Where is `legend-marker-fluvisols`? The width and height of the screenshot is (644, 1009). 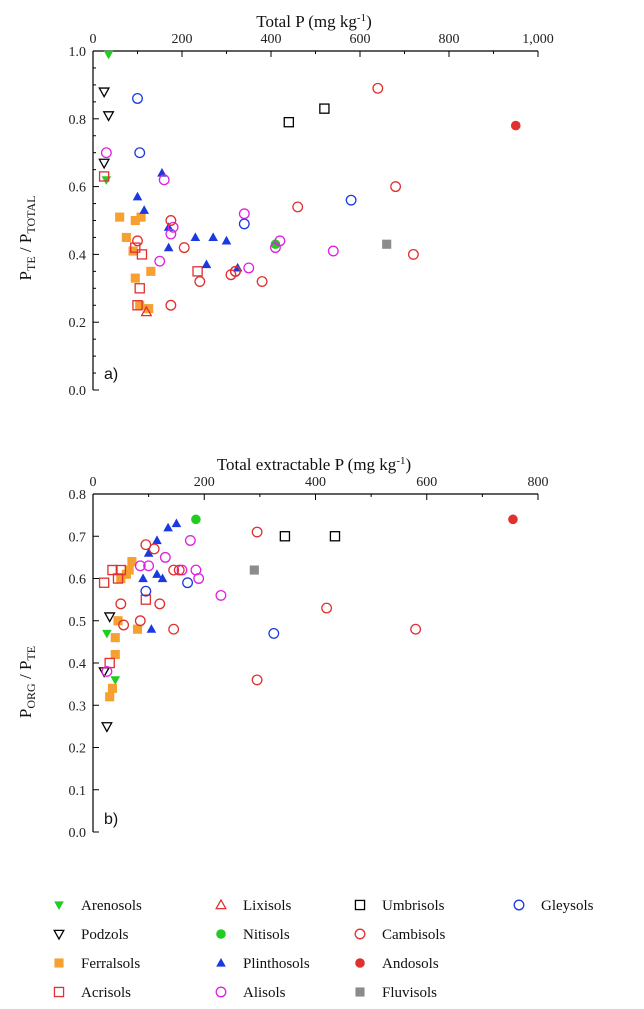
legend-marker-fluvisols is located at coordinates (360, 992).